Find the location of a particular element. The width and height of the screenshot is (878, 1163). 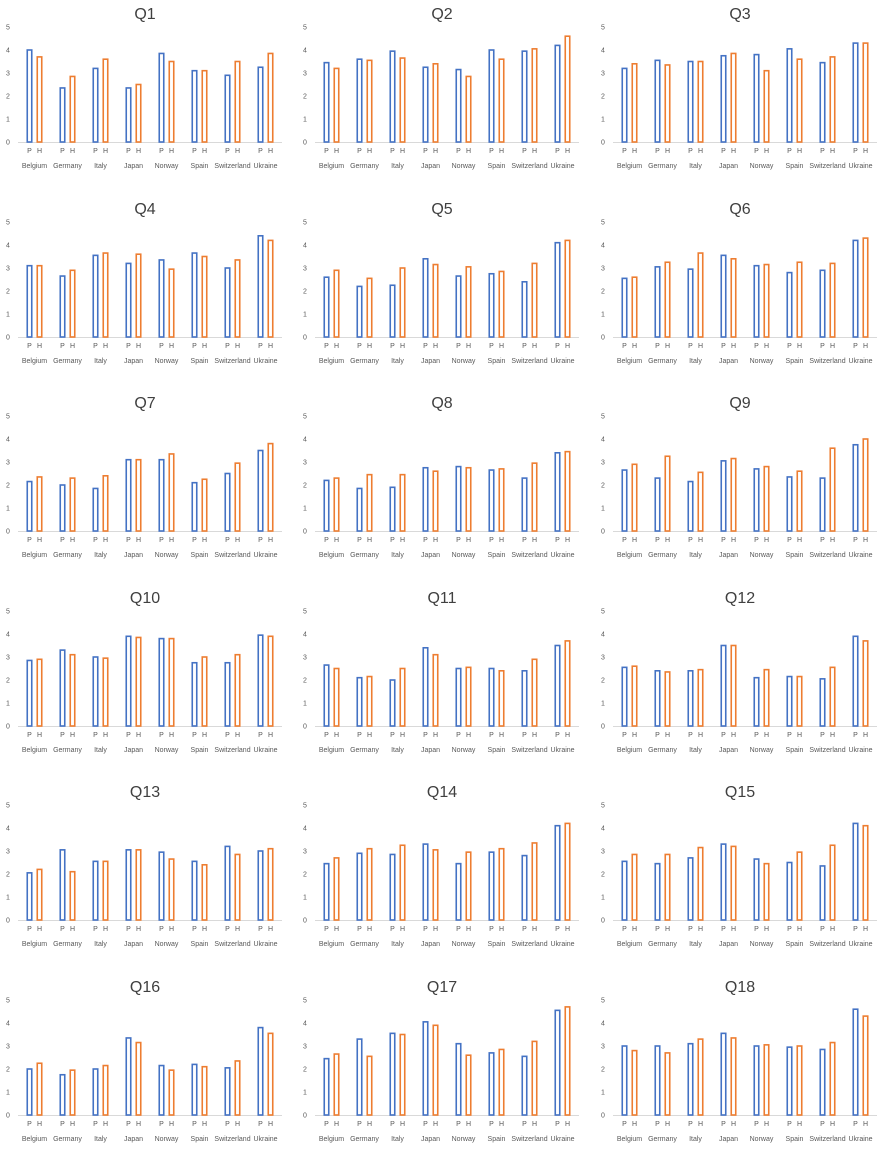

bar-h-switzerland is located at coordinates (534, 1078).